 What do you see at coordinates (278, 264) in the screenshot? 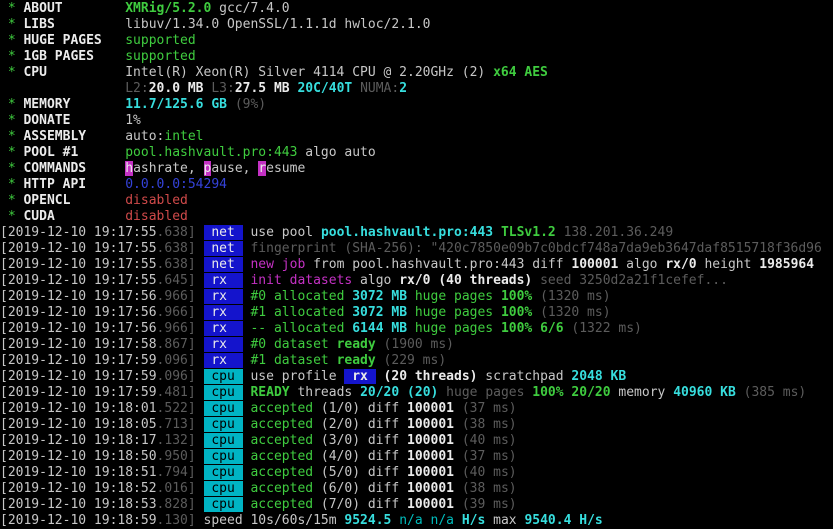
I see `text-segment: new job` at bounding box center [278, 264].